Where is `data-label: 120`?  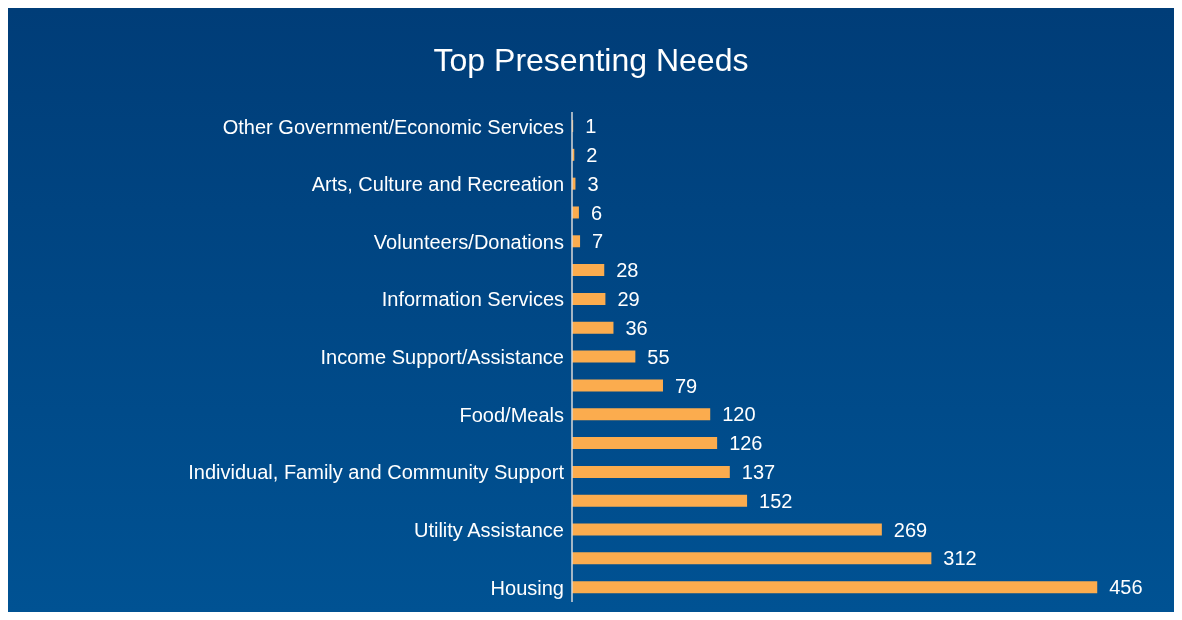 data-label: 120 is located at coordinates (739, 414).